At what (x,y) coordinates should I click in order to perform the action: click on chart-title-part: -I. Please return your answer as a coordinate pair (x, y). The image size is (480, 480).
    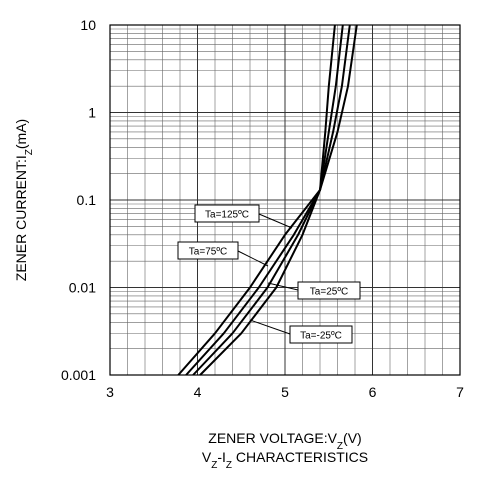
    Looking at the image, I should click on (221, 457).